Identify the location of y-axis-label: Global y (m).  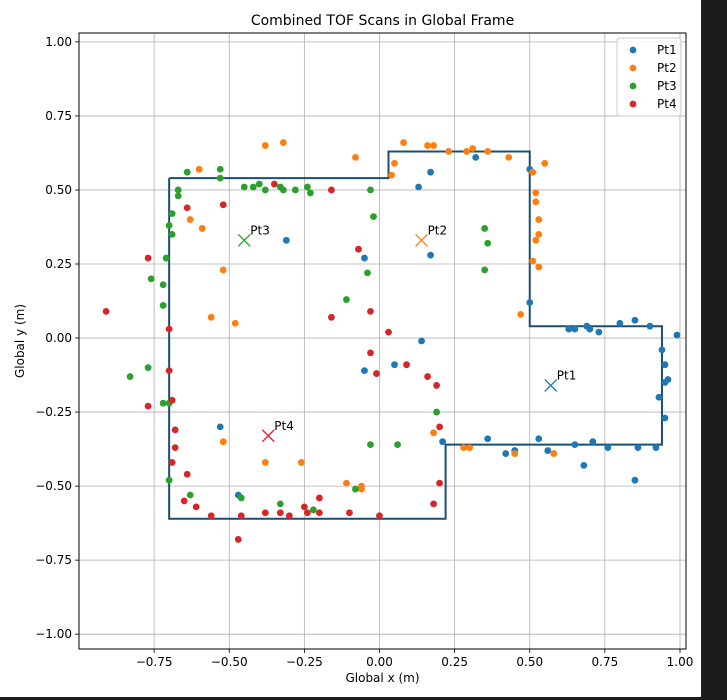
(20, 341).